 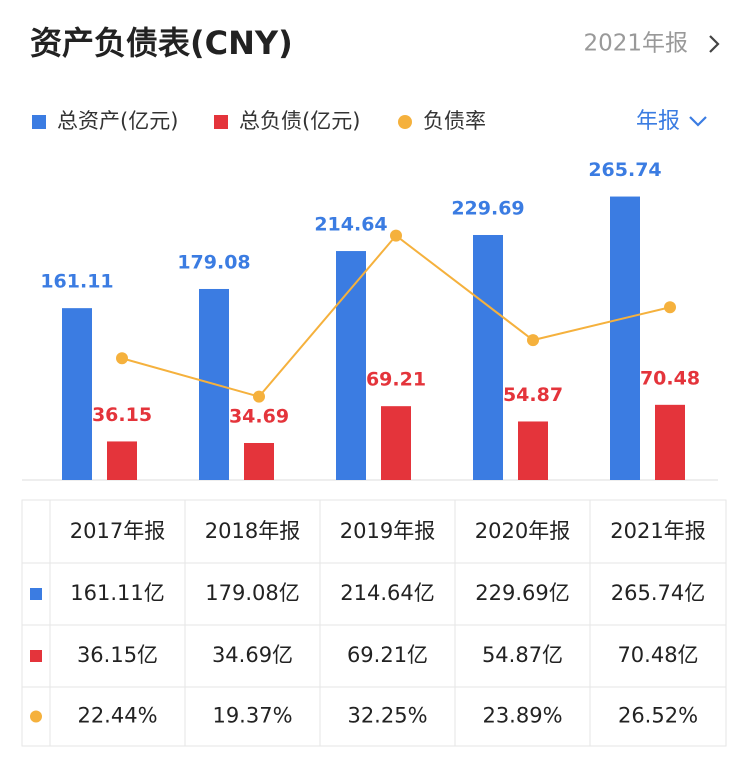 What do you see at coordinates (522, 531) in the screenshot?
I see `table-header: 2020年报` at bounding box center [522, 531].